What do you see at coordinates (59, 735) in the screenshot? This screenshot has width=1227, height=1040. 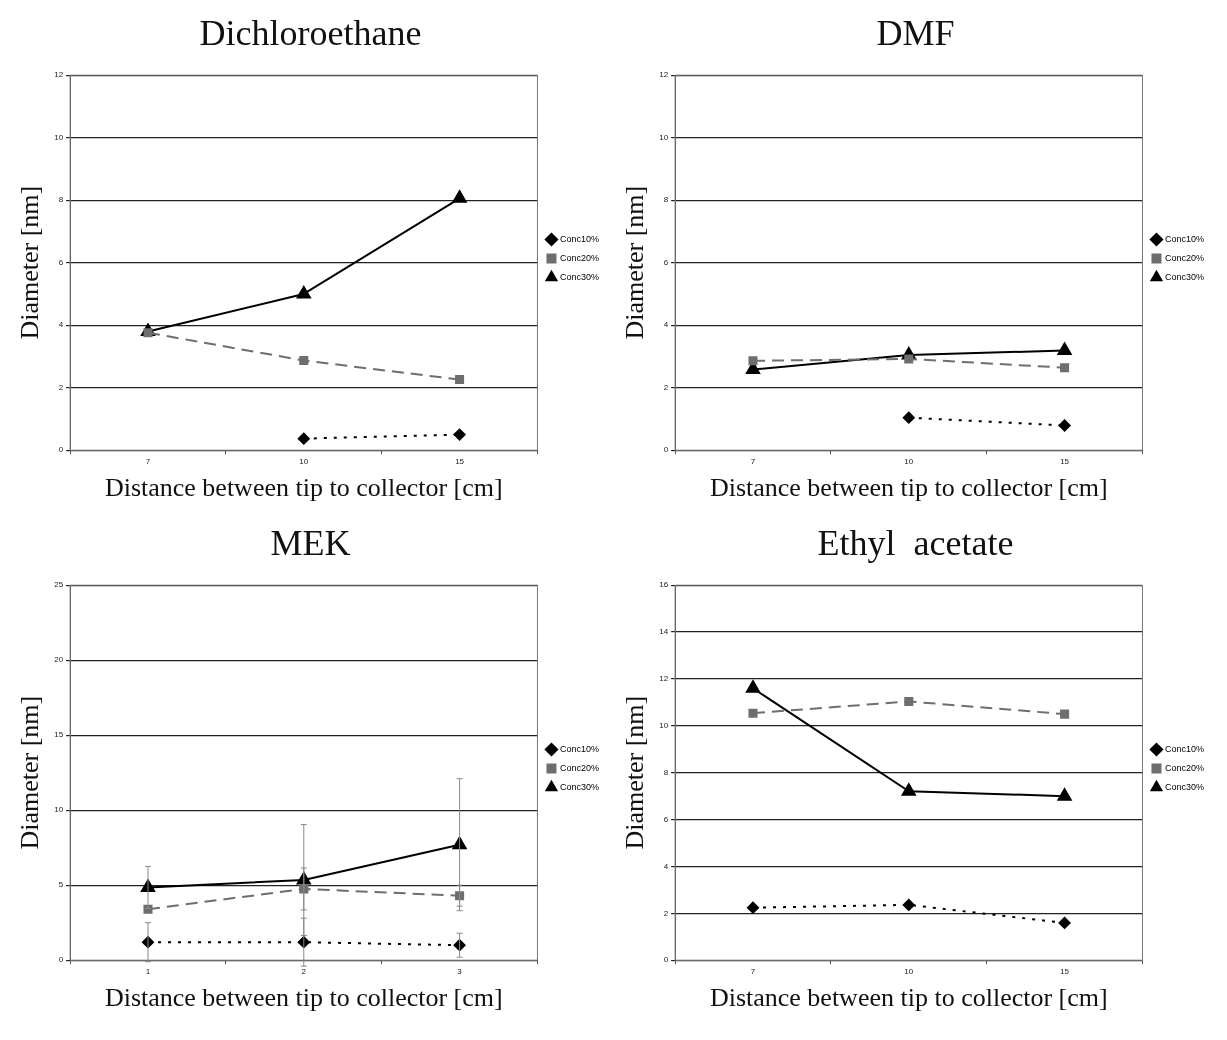 I see `y-tick-label: 15` at bounding box center [59, 735].